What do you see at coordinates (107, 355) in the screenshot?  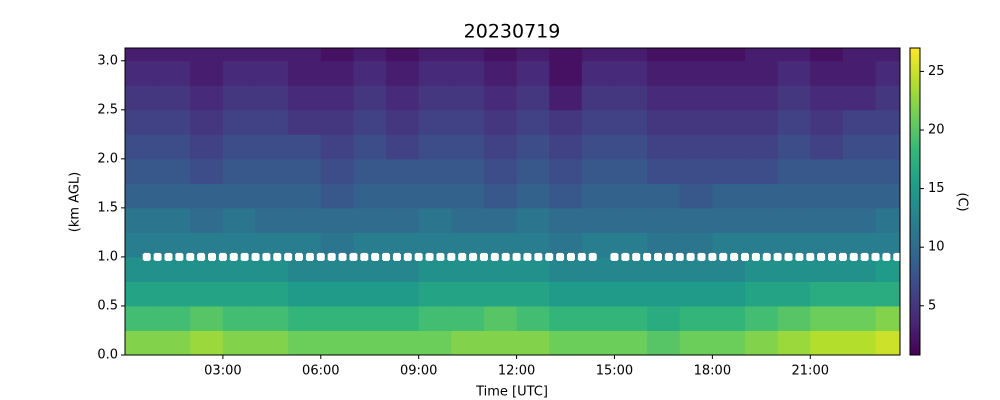 I see `y-tick-label: 0.0` at bounding box center [107, 355].